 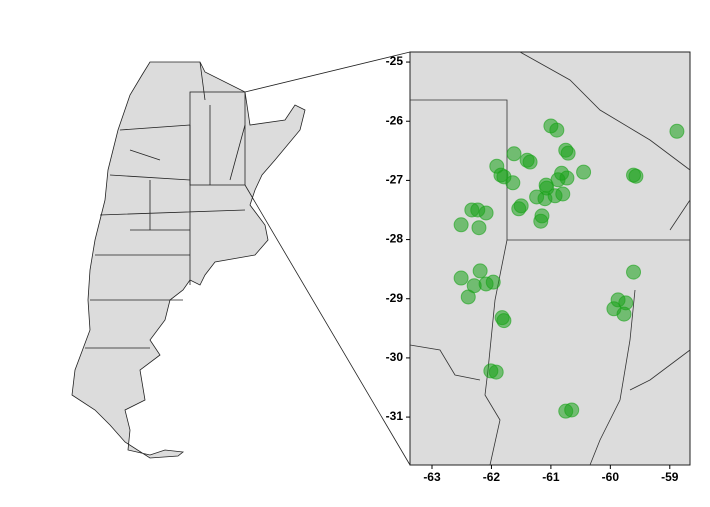 What do you see at coordinates (395, 357) in the screenshot?
I see `y-tick-label: -30` at bounding box center [395, 357].